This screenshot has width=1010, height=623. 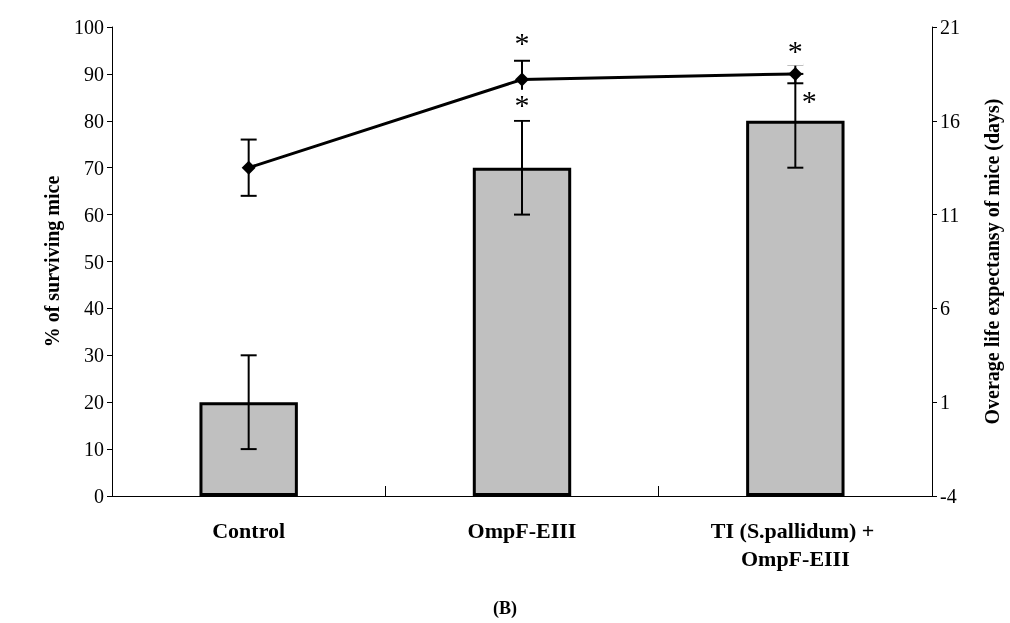 What do you see at coordinates (945, 402) in the screenshot?
I see `y2-tick-label: 1` at bounding box center [945, 402].